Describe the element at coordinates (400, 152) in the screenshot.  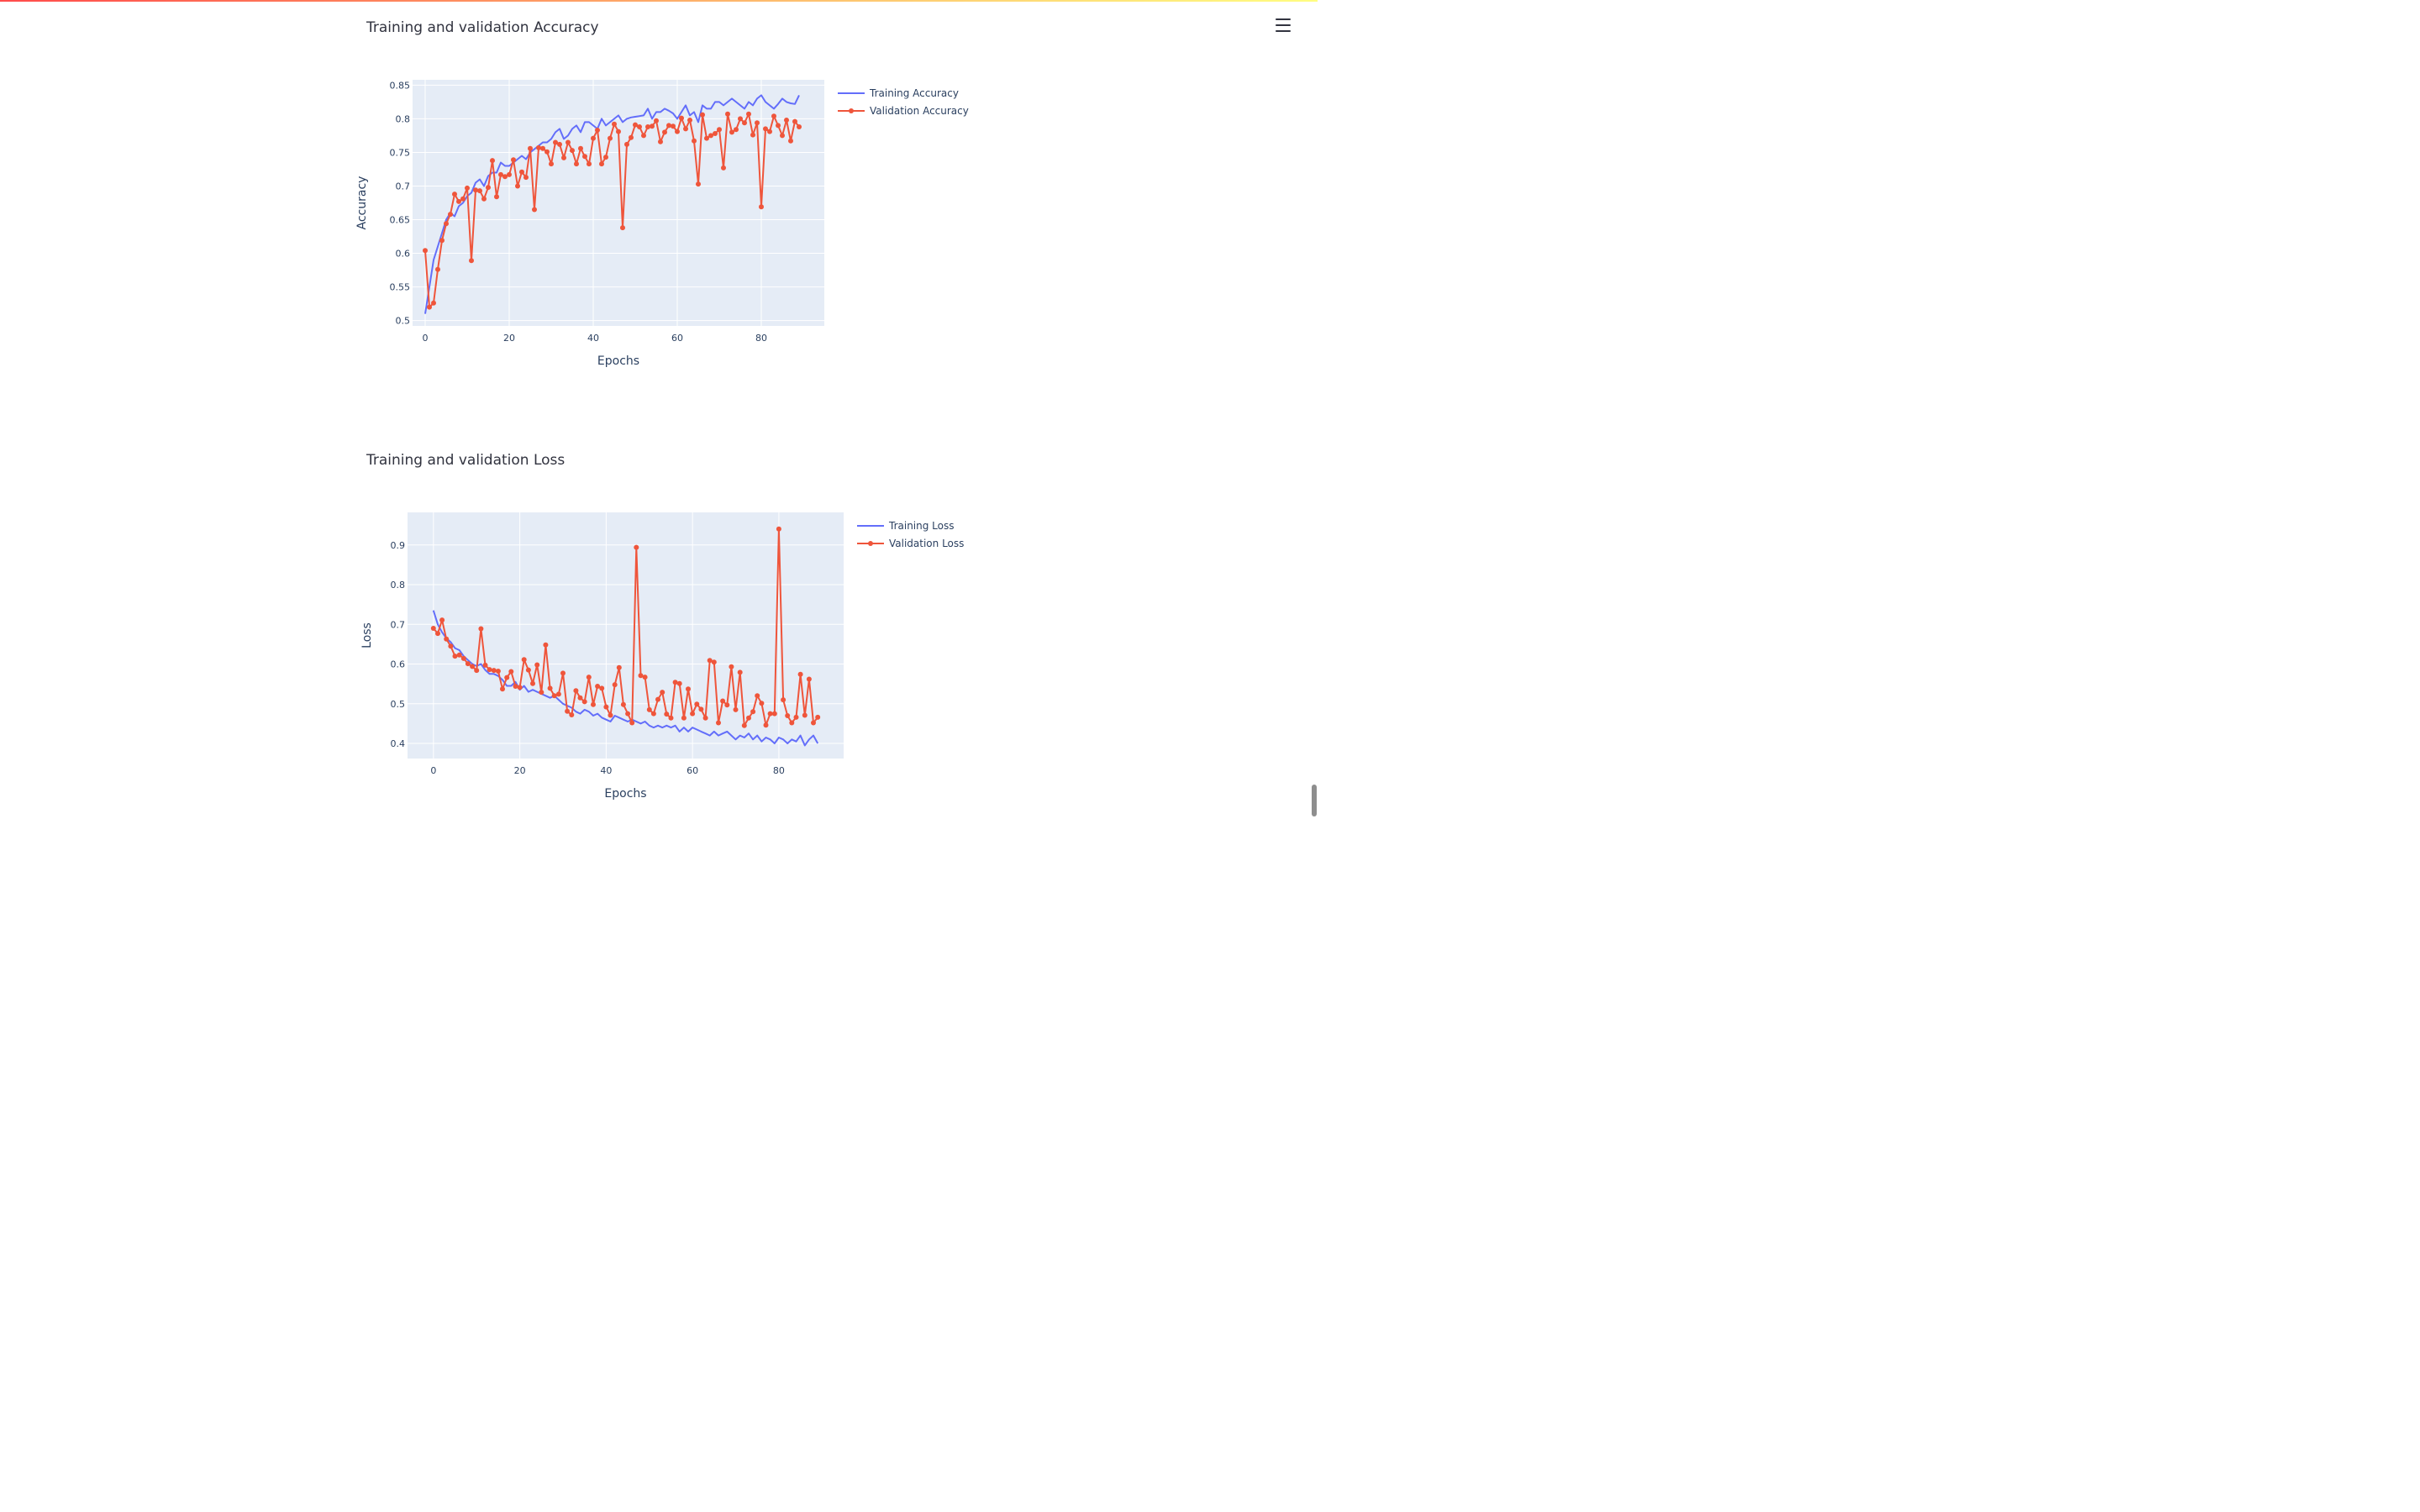
I see `y-tick-label: 0.75` at that location.